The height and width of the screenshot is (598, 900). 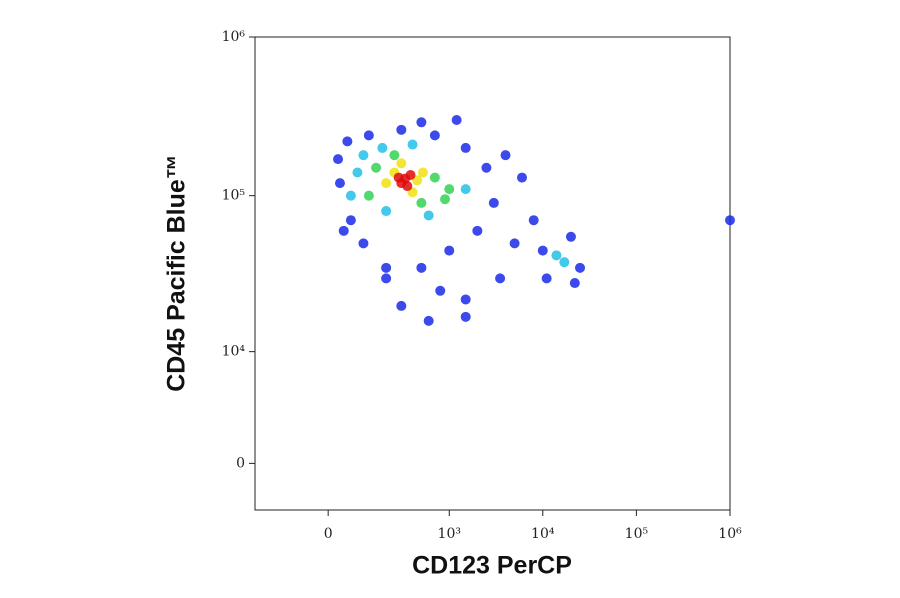 I want to click on y-tick-label: 10⁵, so click(x=234, y=196).